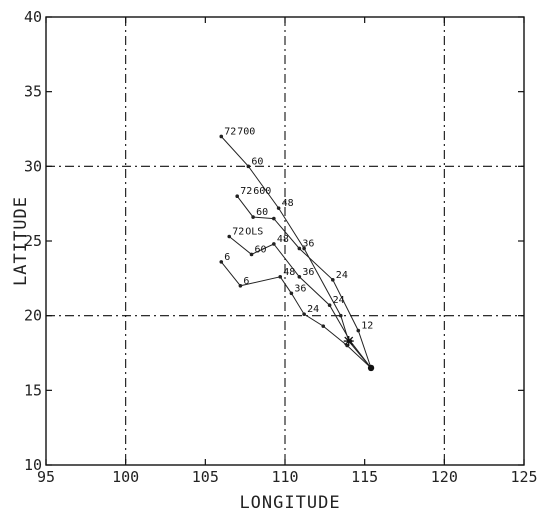  Describe the element at coordinates (371, 368) in the screenshot. I see `origin-marker` at that location.